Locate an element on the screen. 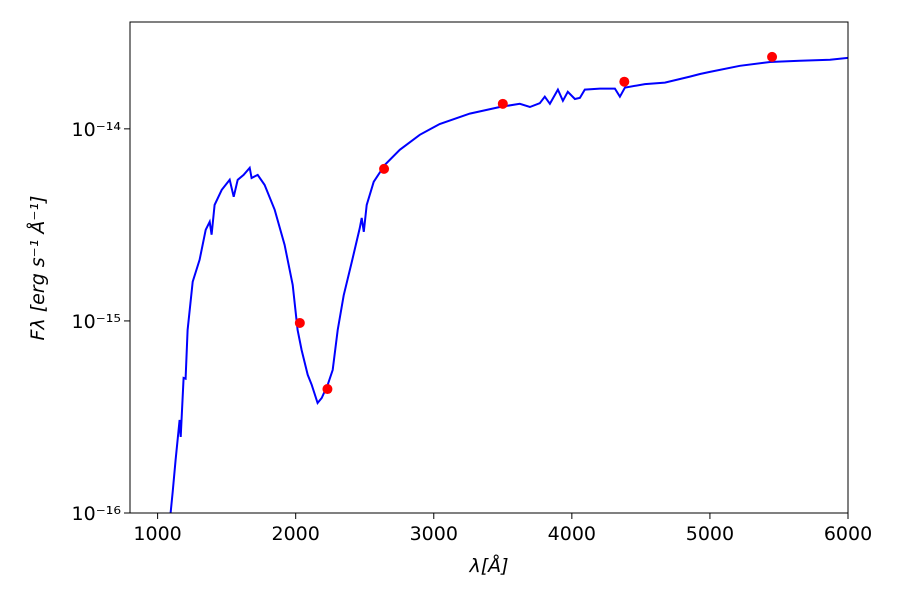  x-tick-label: 4000 is located at coordinates (572, 534).